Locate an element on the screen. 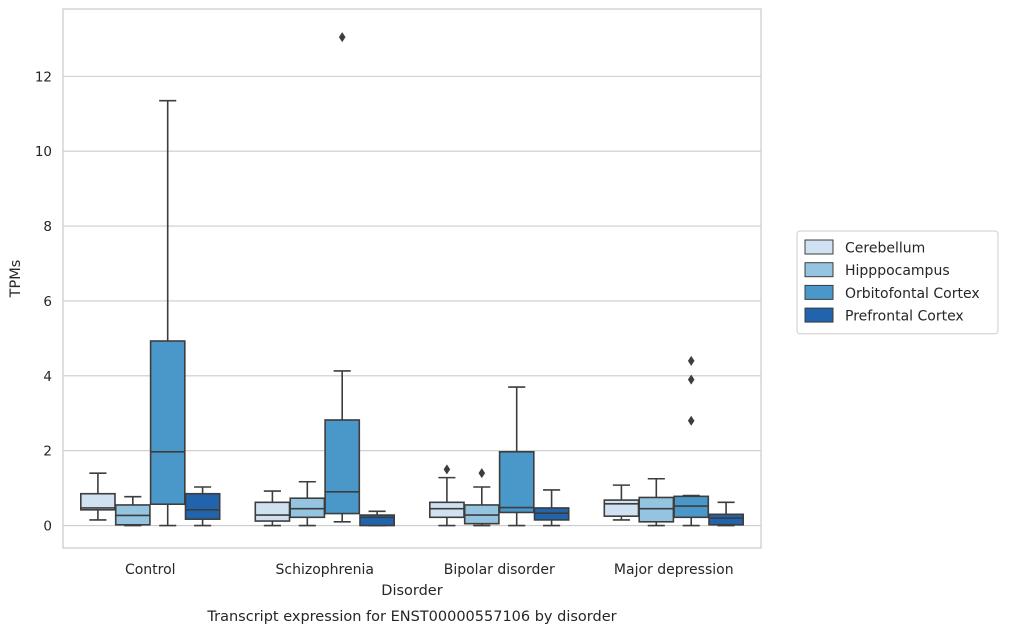 This screenshot has width=1009, height=638. y-tick-label: 10 is located at coordinates (43, 152).